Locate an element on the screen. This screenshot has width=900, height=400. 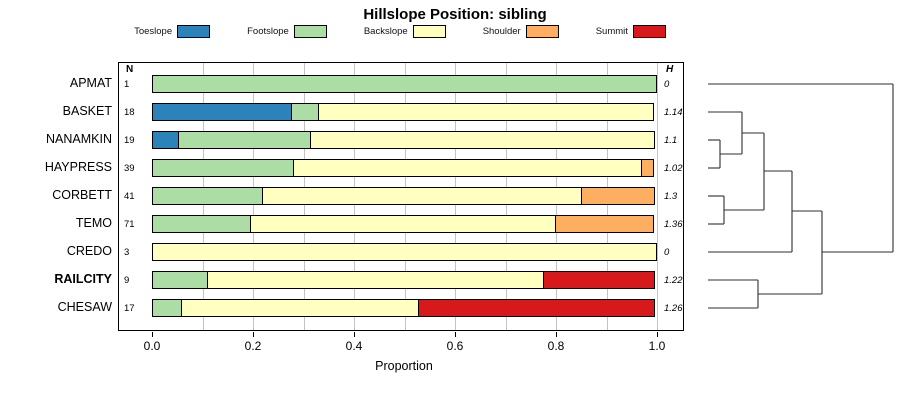
bar-nanamkin is located at coordinates (403, 140).